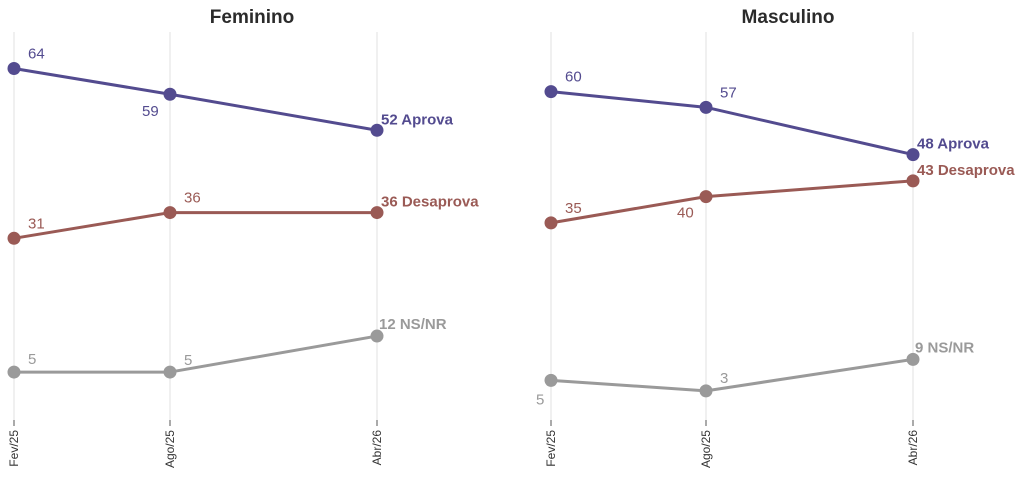  What do you see at coordinates (685, 213) in the screenshot?
I see `data-label: 40` at bounding box center [685, 213].